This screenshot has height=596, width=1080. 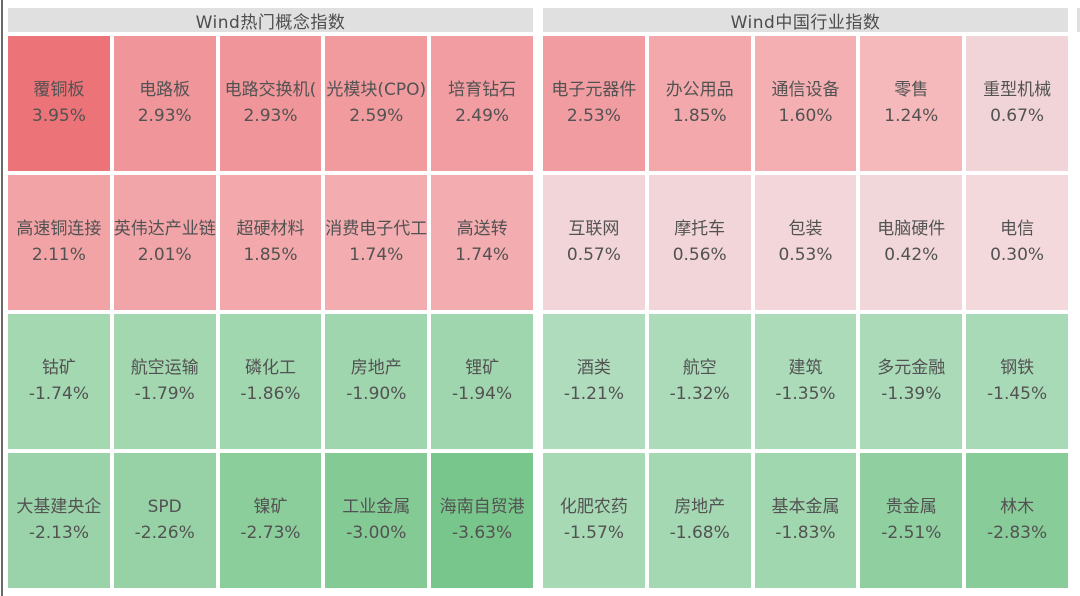 What do you see at coordinates (593, 532) in the screenshot?
I see `tile-change-percent: -1.57%` at bounding box center [593, 532].